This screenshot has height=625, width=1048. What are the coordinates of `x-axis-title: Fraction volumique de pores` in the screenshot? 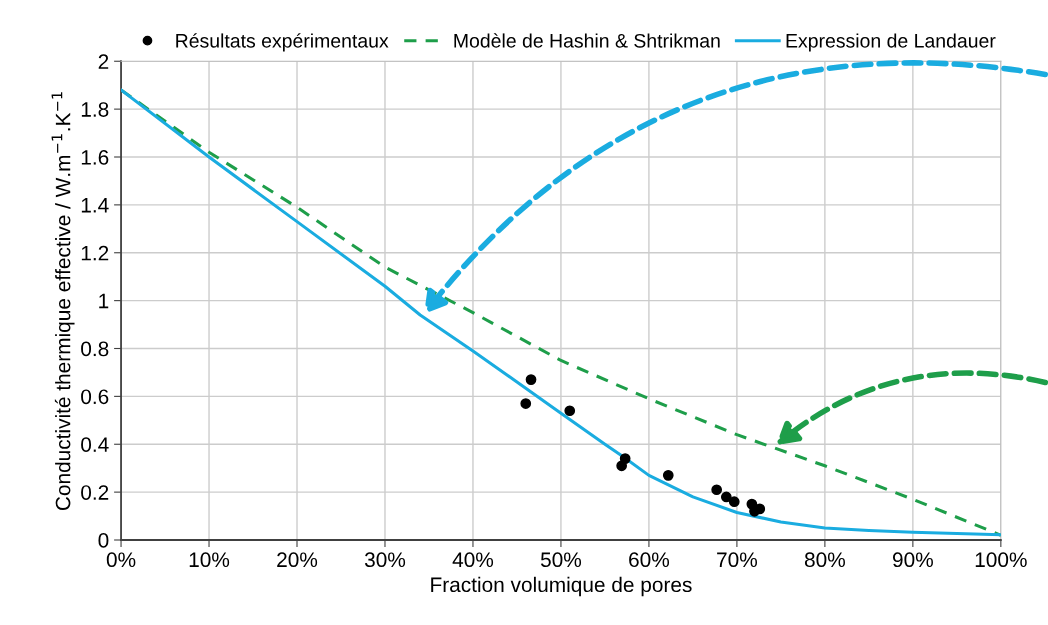 It's located at (561, 586).